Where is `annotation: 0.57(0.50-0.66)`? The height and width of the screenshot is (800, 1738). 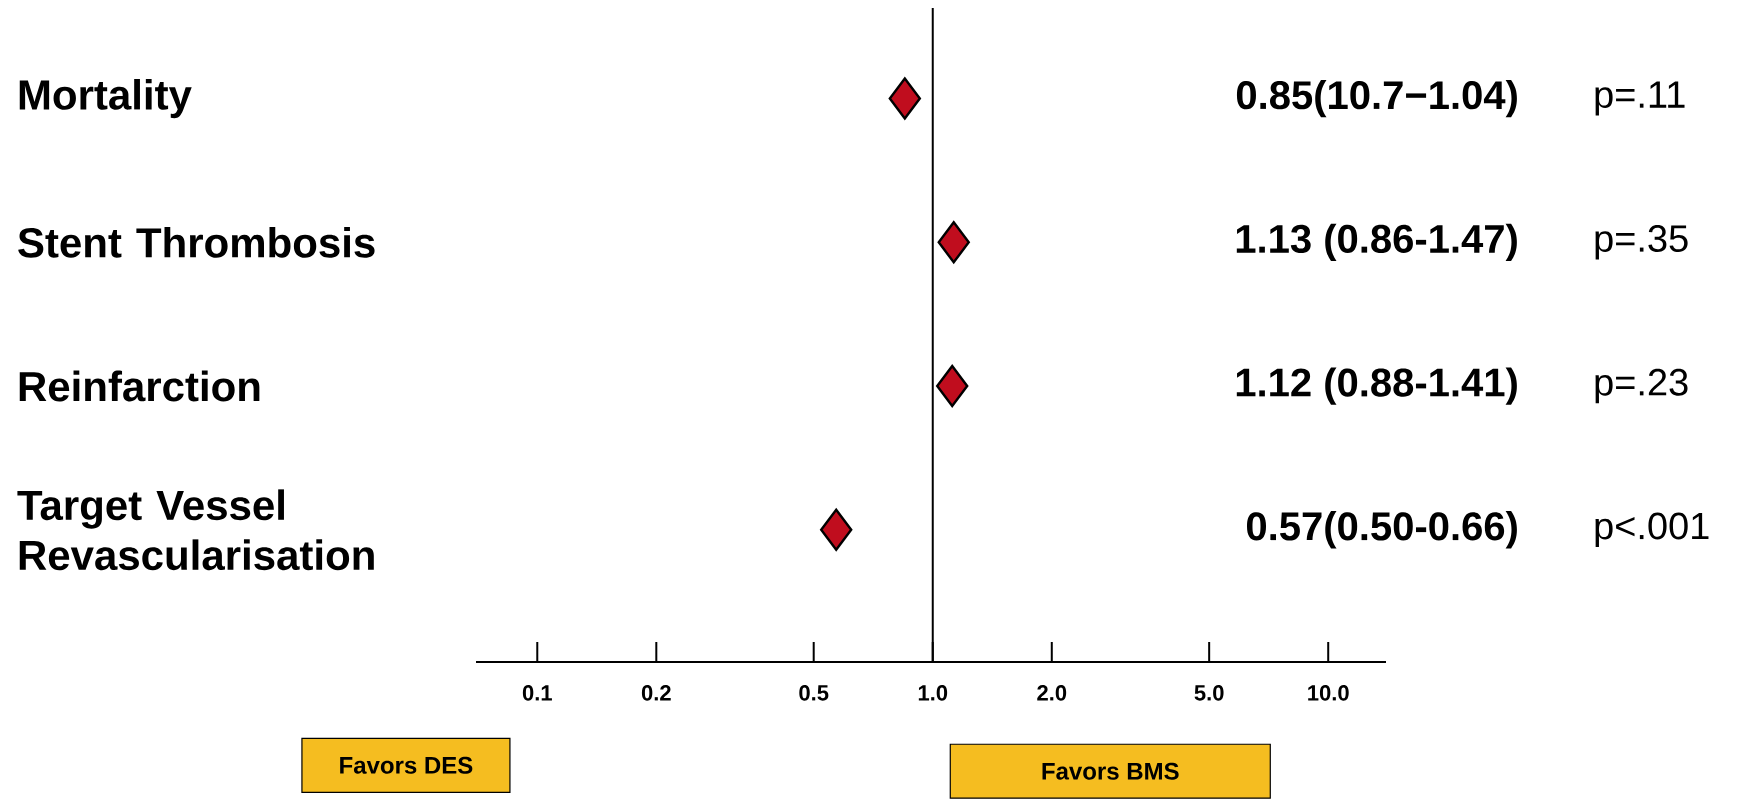 annotation: 0.57(0.50-0.66) is located at coordinates (1381, 530).